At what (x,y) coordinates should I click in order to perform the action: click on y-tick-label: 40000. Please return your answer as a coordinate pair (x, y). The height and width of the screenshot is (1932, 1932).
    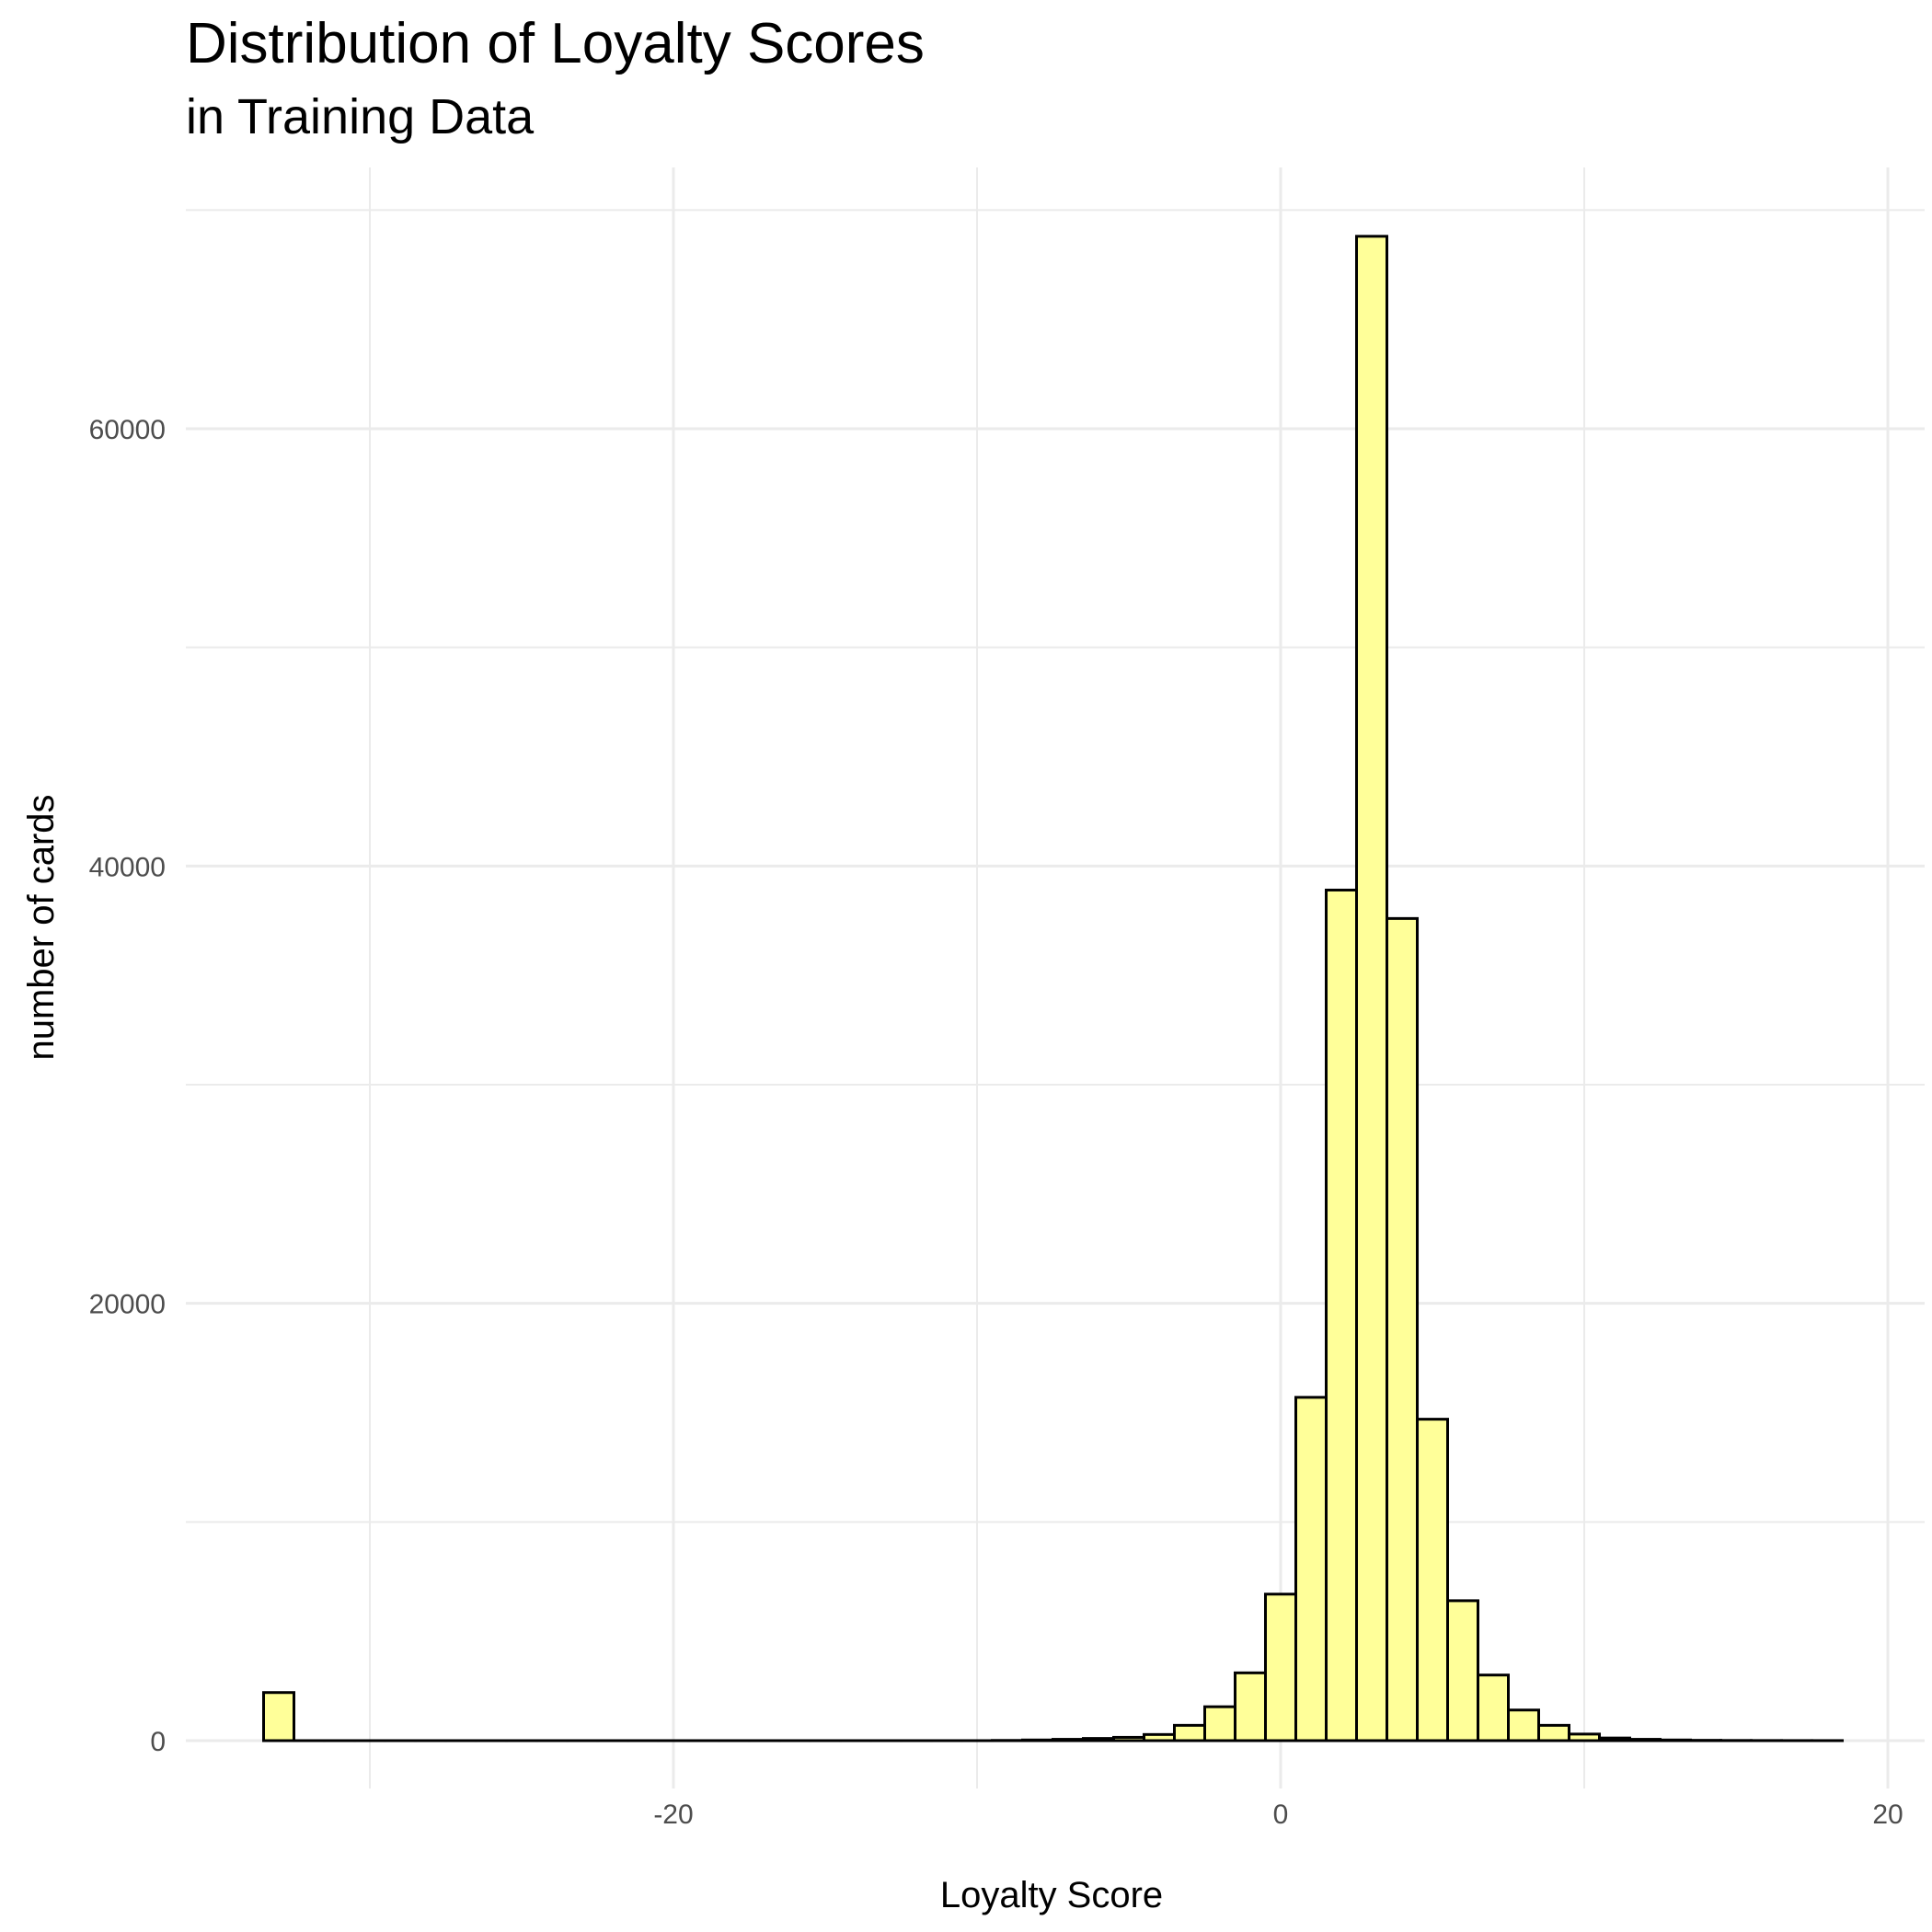
    Looking at the image, I should click on (127, 867).